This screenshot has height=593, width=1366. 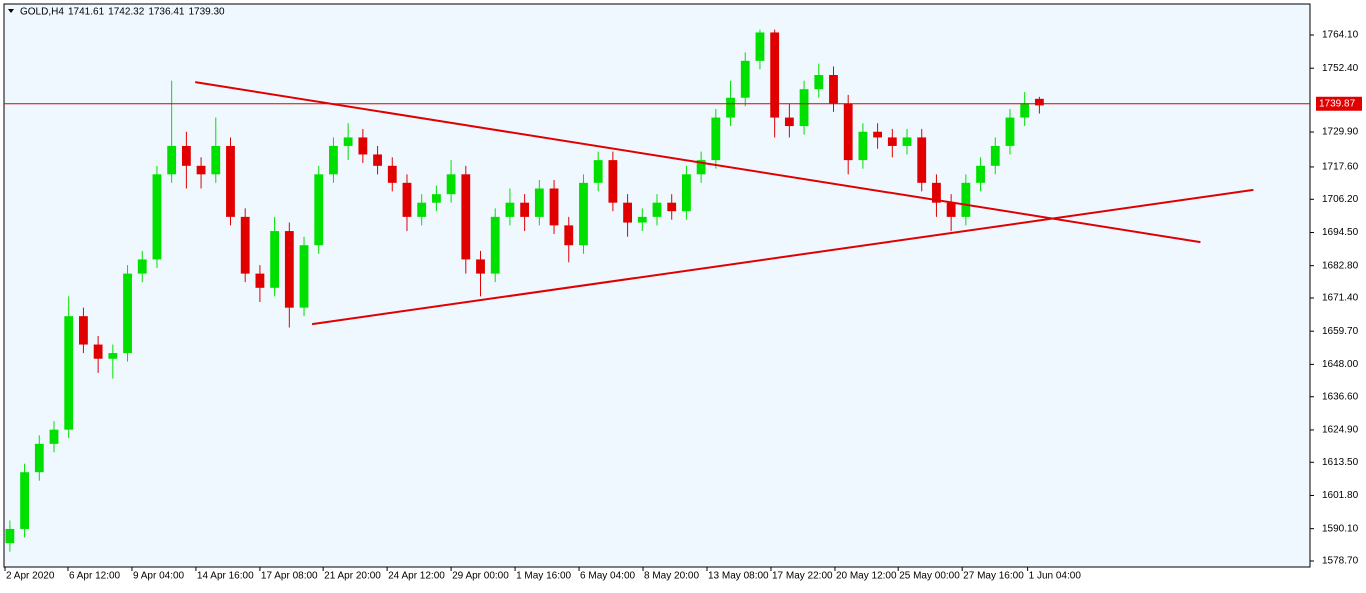 What do you see at coordinates (1340, 495) in the screenshot?
I see `y-tick-label: 1601.80` at bounding box center [1340, 495].